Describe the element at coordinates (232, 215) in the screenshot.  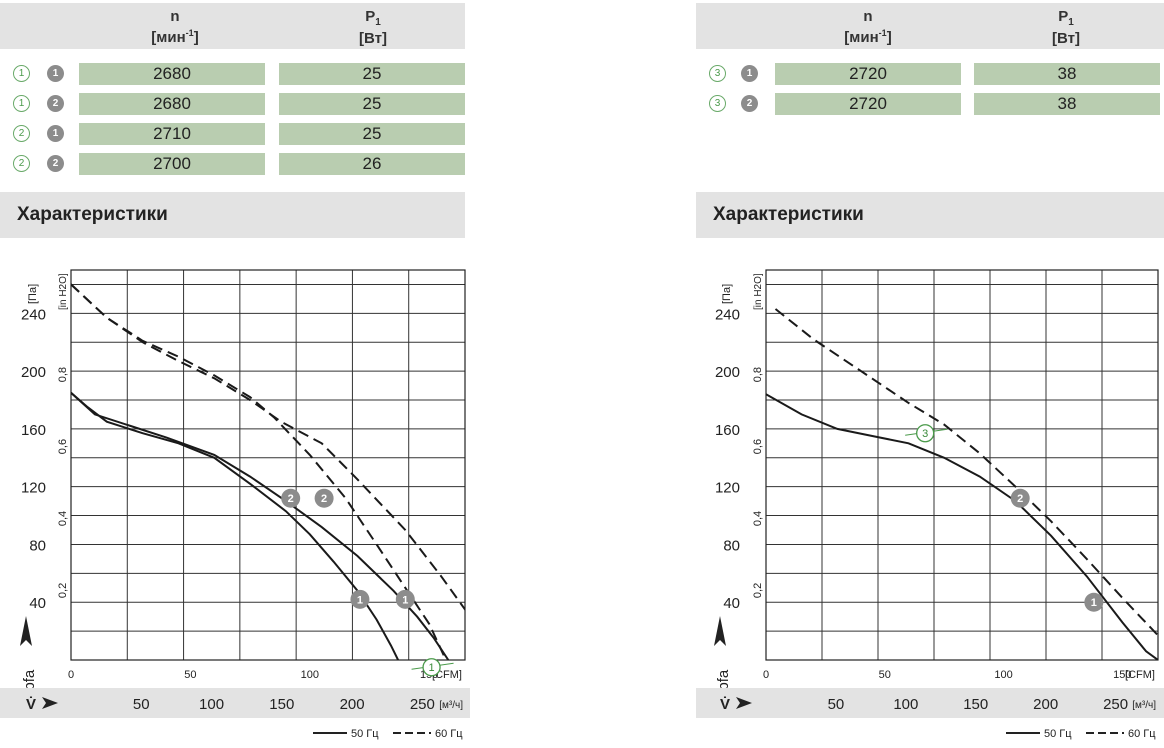
I see `left-section-title: Характеристики` at that location.